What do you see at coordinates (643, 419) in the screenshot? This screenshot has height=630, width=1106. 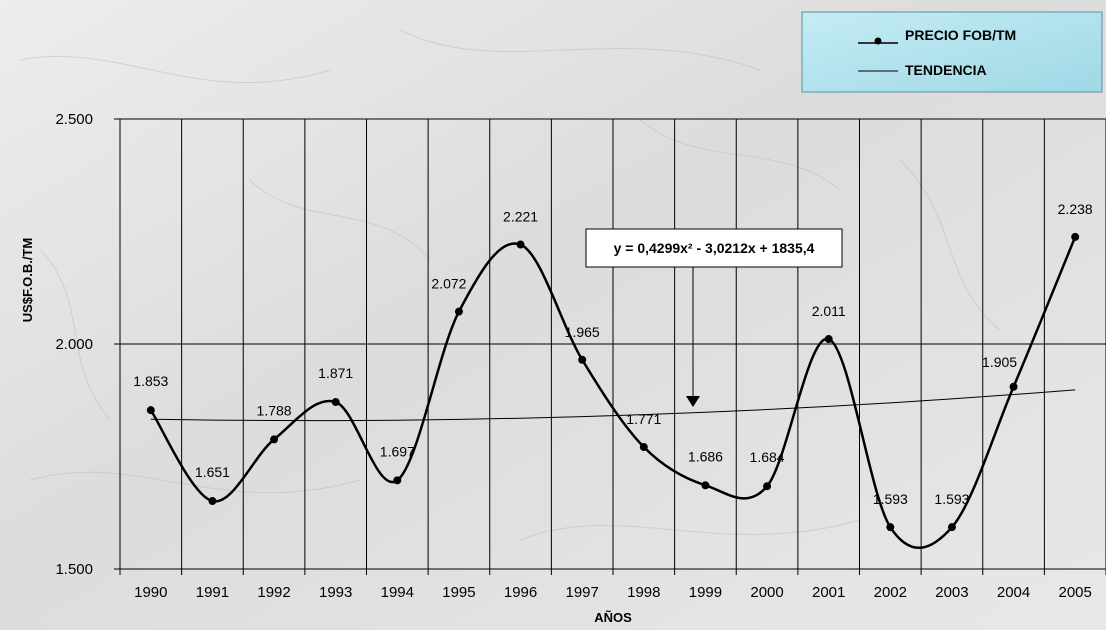 I see `data-label: 1.771` at bounding box center [643, 419].